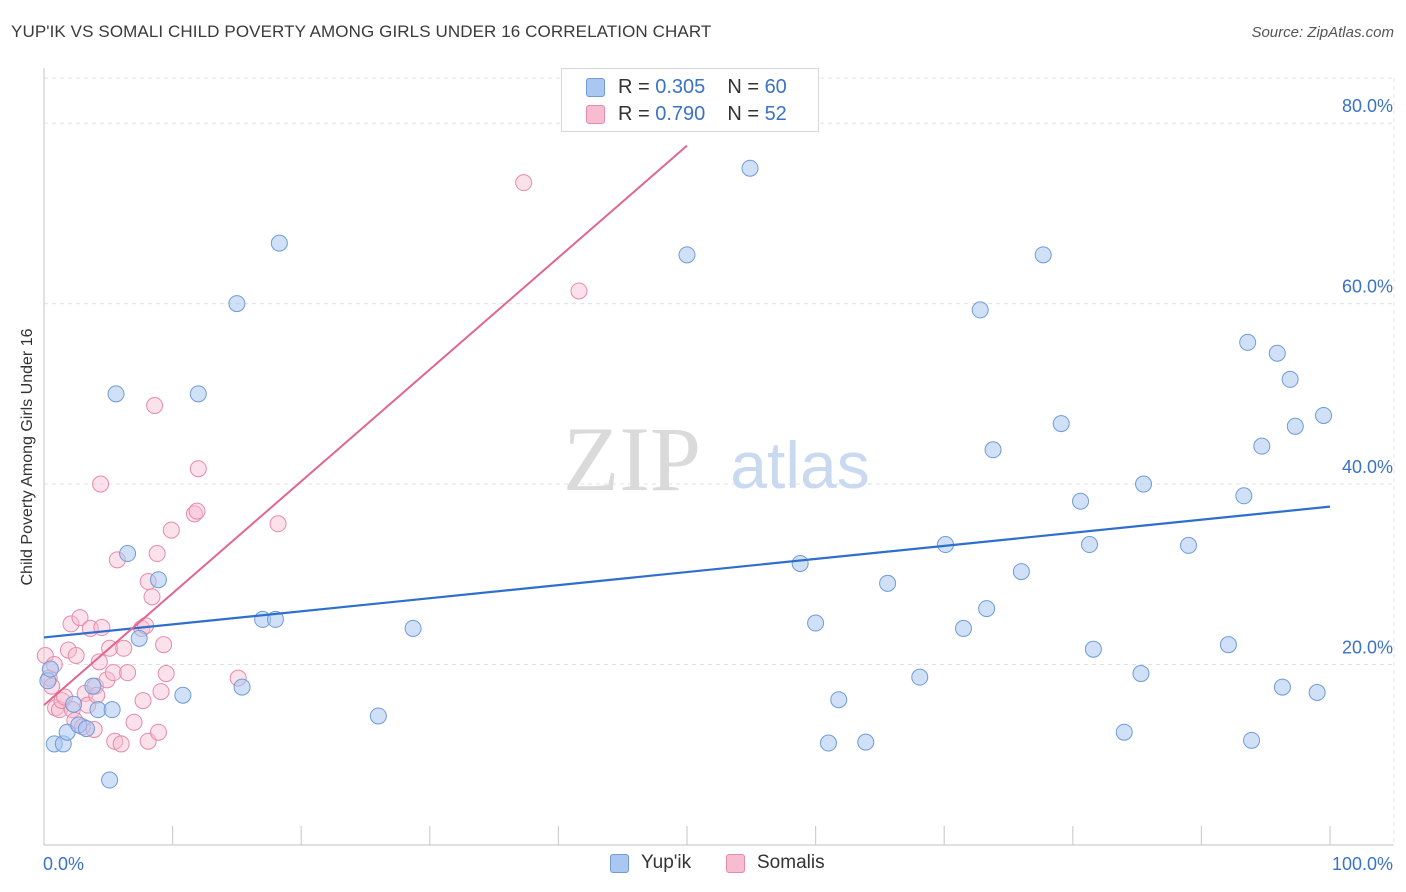 This screenshot has height=892, width=1406. I want to click on somali-legend-swatch, so click(735, 863).